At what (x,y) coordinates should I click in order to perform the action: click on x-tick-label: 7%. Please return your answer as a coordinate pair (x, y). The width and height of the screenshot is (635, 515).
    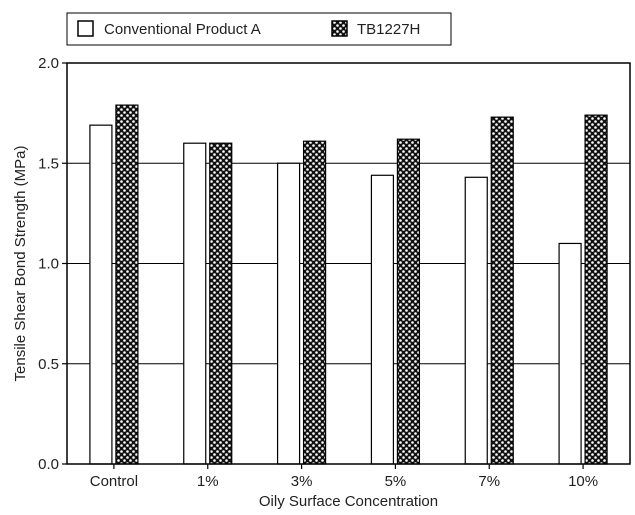
    Looking at the image, I should click on (489, 481).